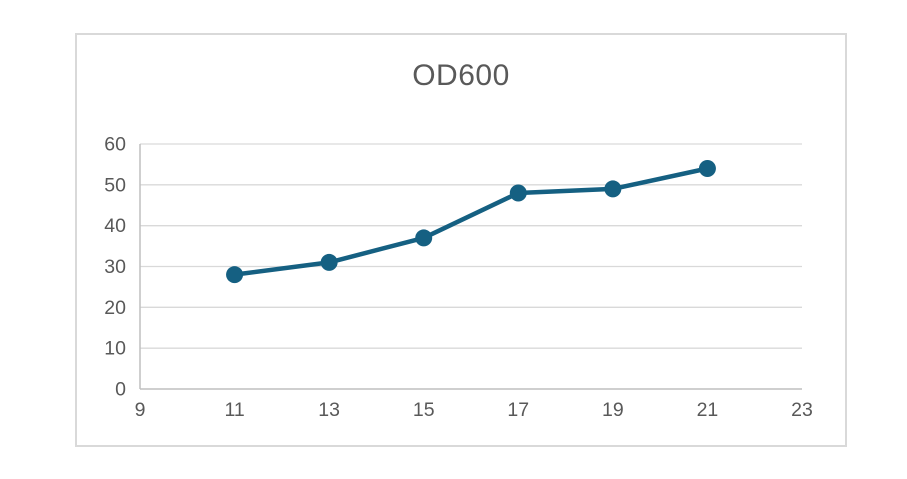  I want to click on x-tick-label: 23, so click(802, 410).